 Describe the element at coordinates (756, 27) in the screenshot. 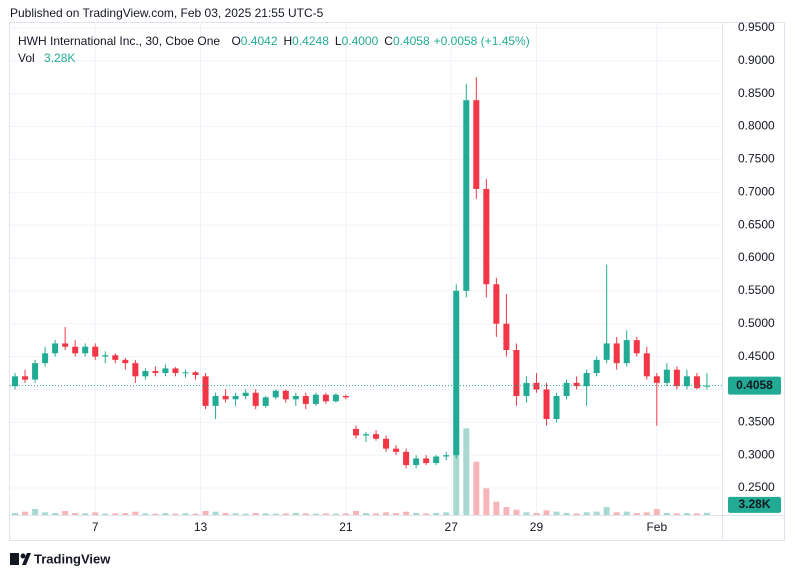

I see `y-tick-label: 0.9500` at that location.